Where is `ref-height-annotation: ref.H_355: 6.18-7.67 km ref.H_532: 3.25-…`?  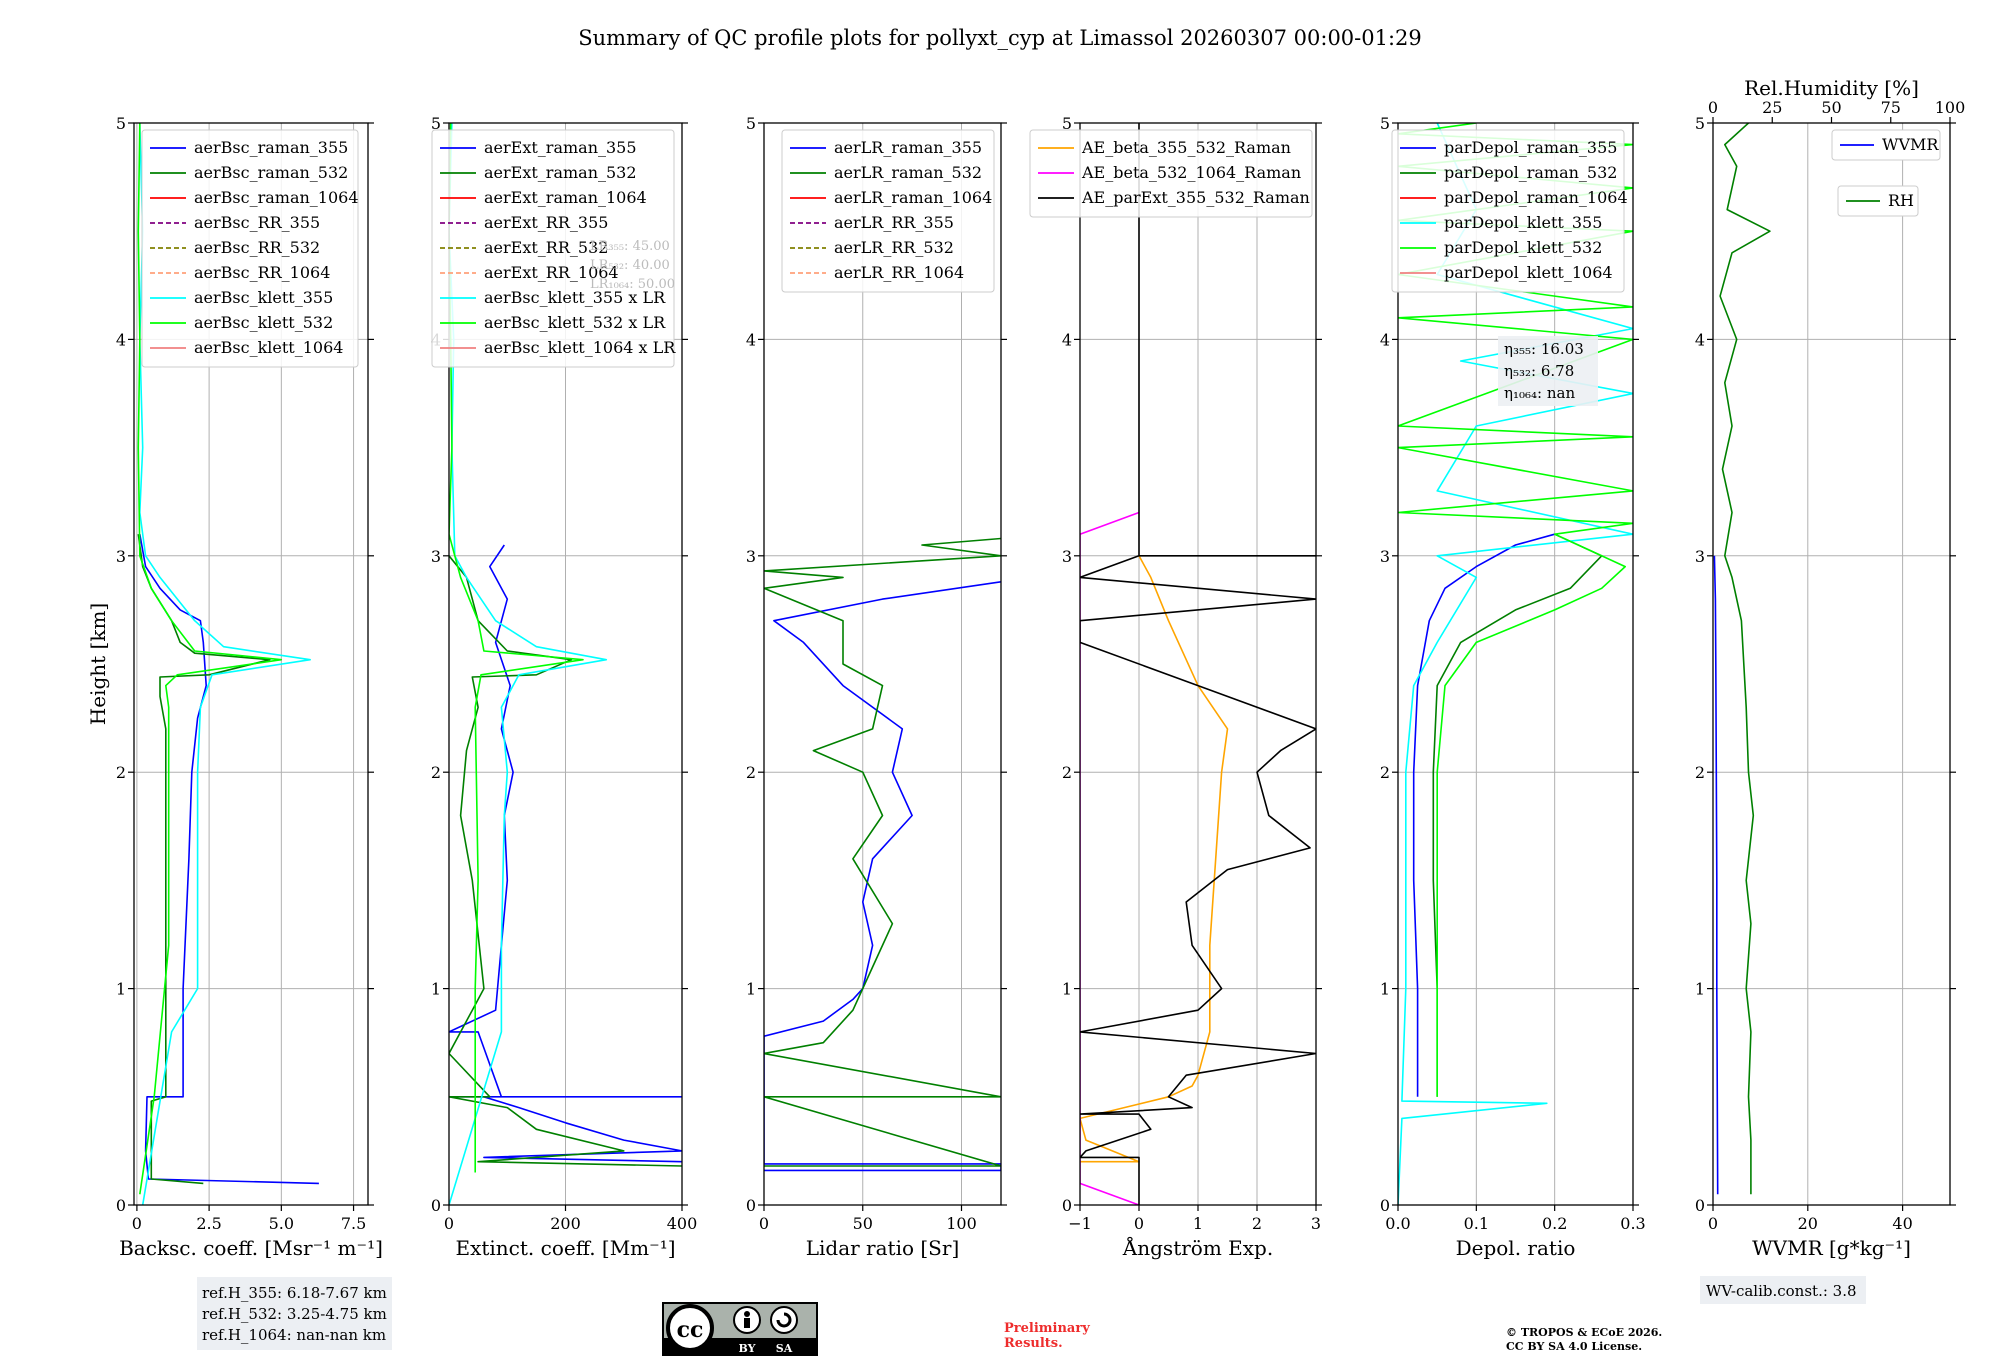 ref-height-annotation: ref.H_355: 6.18-7.67 km ref.H_532: 3.25-… is located at coordinates (294, 1313).